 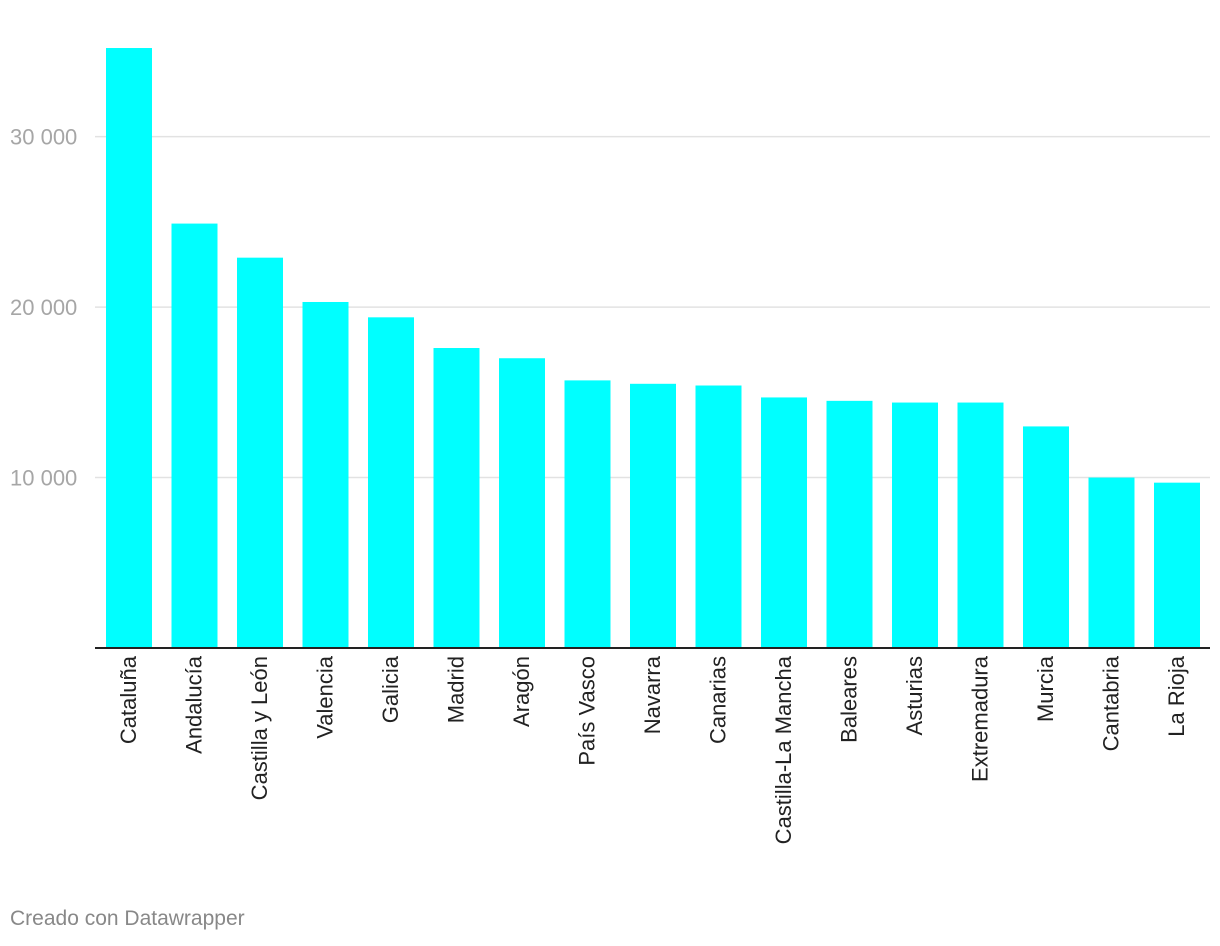 What do you see at coordinates (127, 918) in the screenshot?
I see `credit-text: Creado con Datawrapper` at bounding box center [127, 918].